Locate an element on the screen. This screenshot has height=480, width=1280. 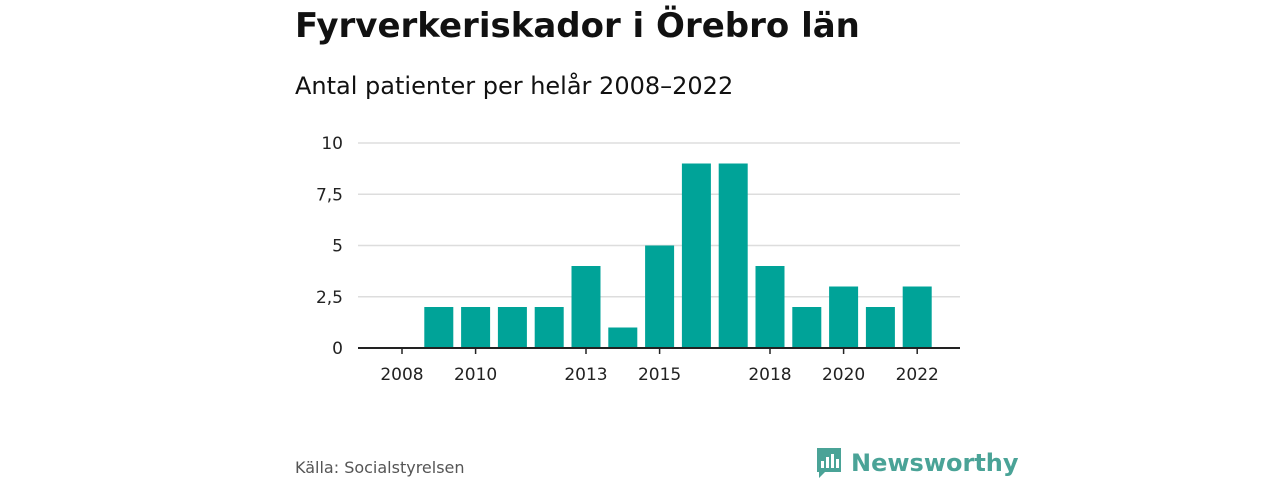
x-tick-label: 2020 is located at coordinates (843, 375).